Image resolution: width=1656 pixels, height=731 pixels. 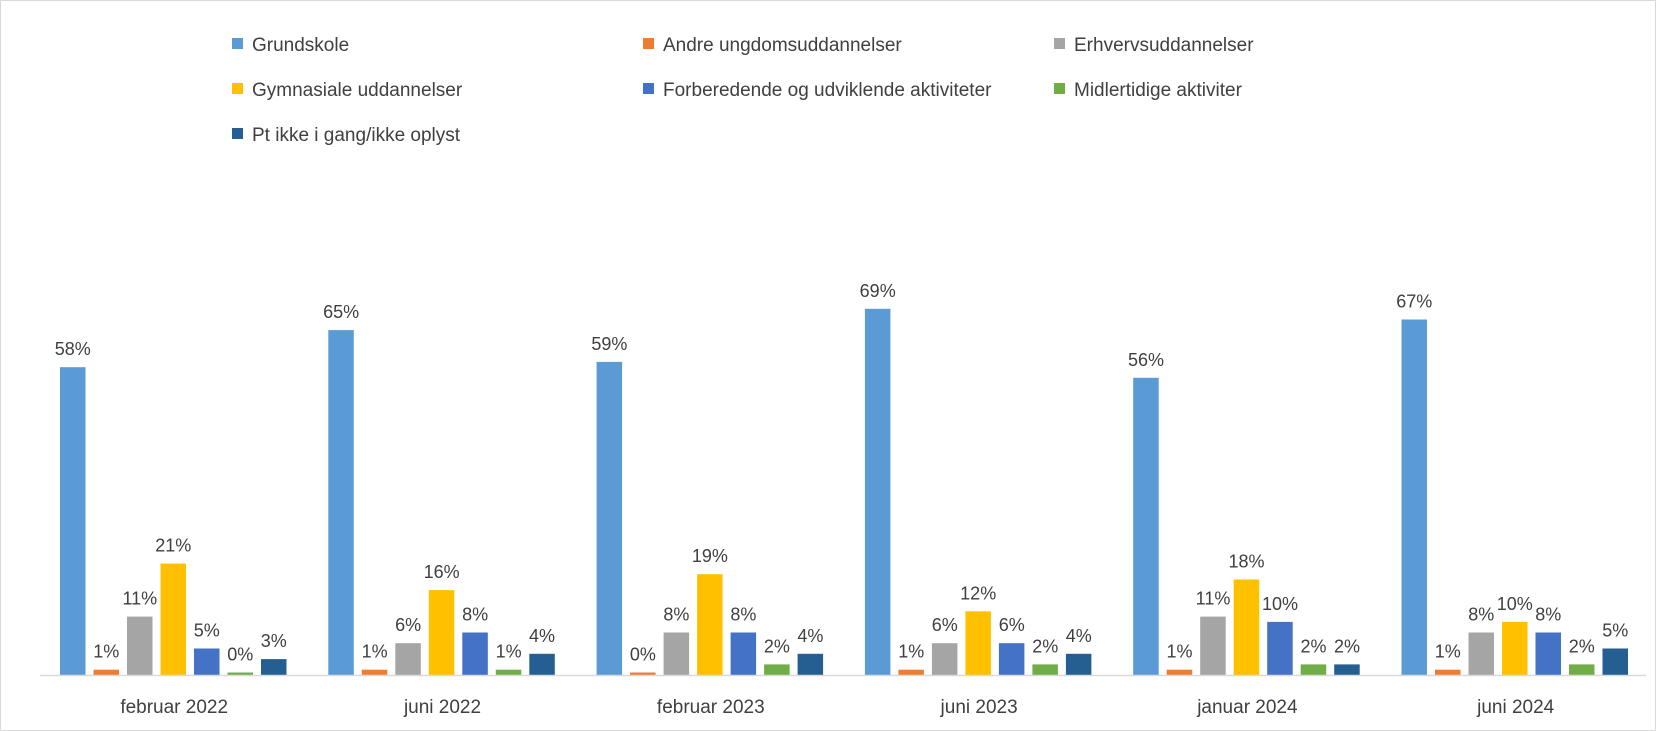 I want to click on bar-erhvervsuddannelser-februar-2022, so click(x=140, y=645).